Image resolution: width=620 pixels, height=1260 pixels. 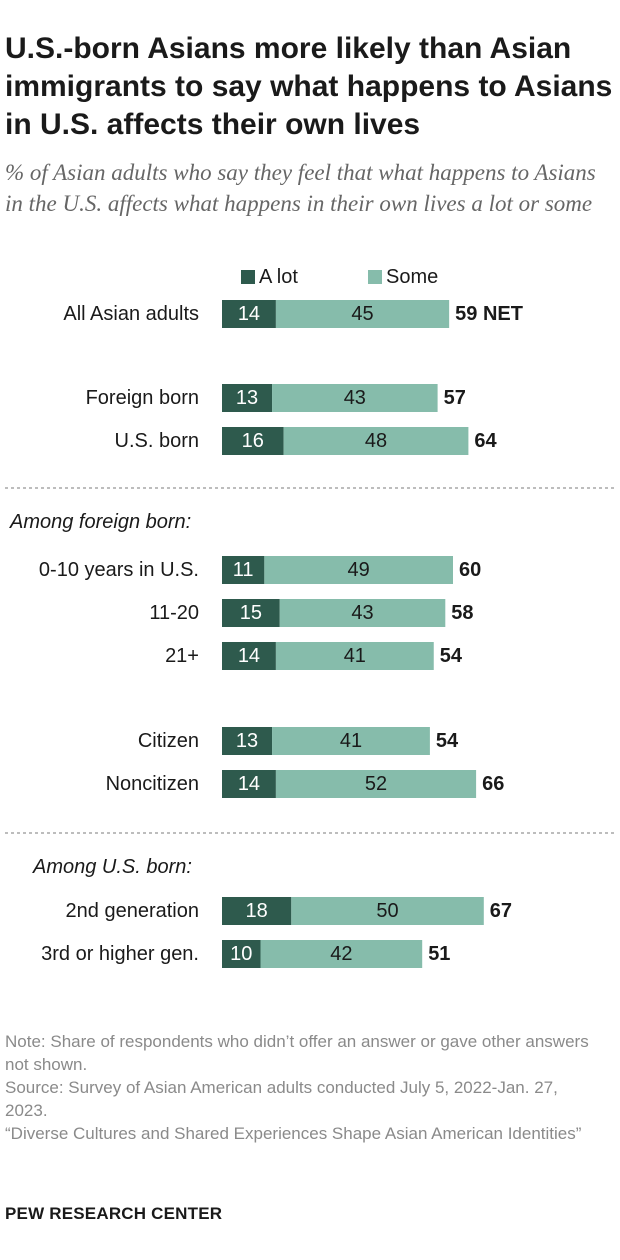 I want to click on row-label: Foreign born, so click(x=142, y=398).